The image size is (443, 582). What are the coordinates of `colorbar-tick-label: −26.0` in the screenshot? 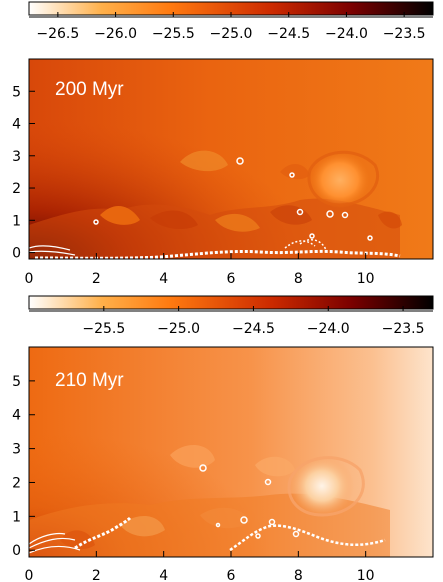 It's located at (115, 34).